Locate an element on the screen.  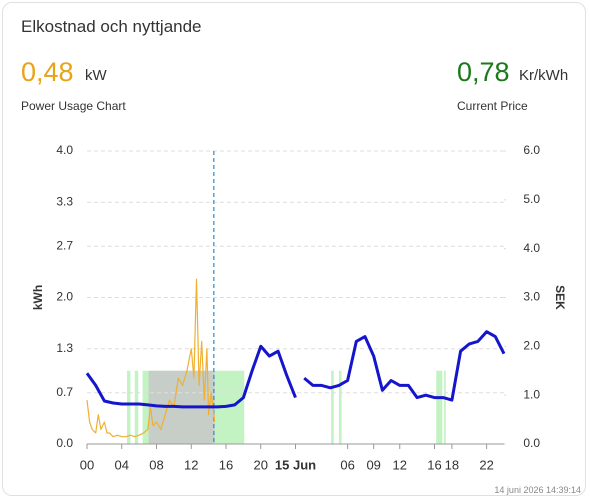
price-value: 0,78 is located at coordinates (483, 72).